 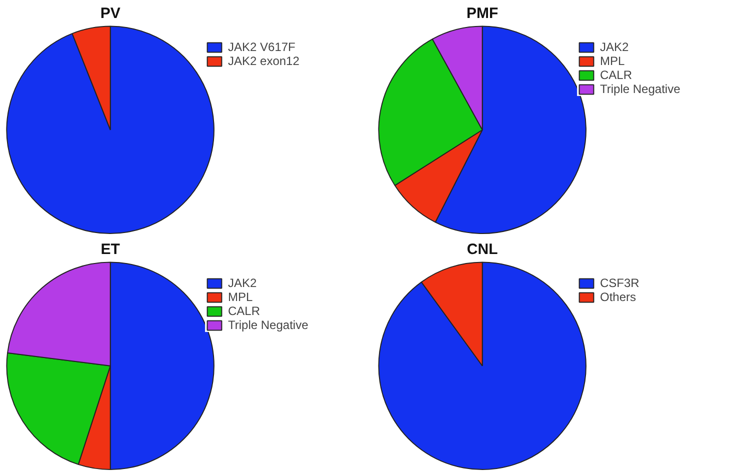 What do you see at coordinates (618, 297) in the screenshot?
I see `legend-label: Others` at bounding box center [618, 297].